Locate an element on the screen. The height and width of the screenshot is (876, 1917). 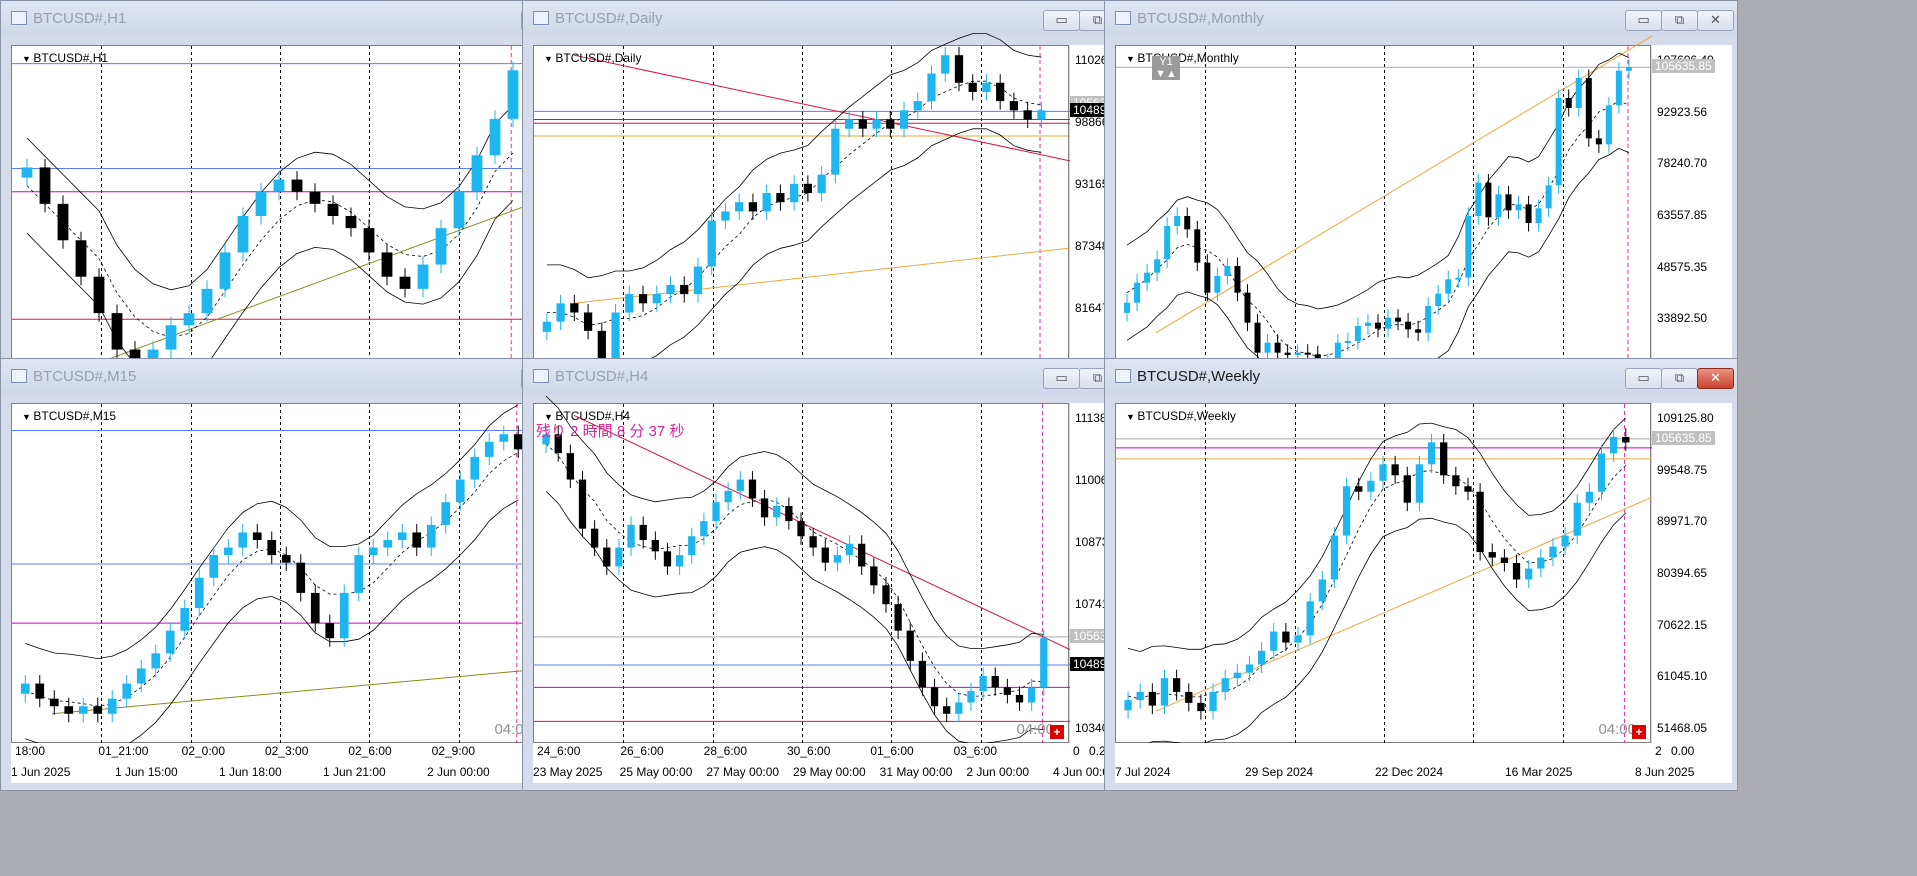
symbol-label: BTCUSD#,Monthly is located at coordinates (1182, 58).